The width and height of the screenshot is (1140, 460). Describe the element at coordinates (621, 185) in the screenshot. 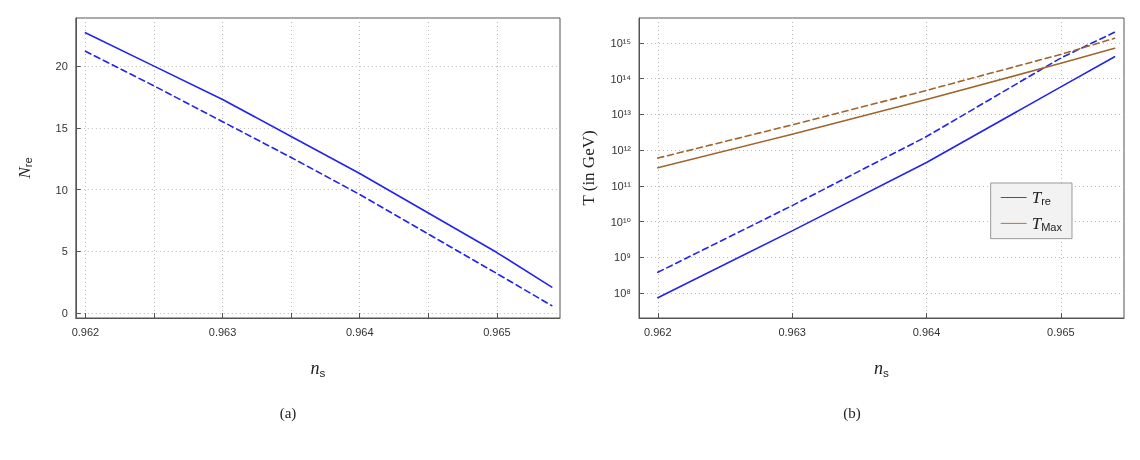

I see `y-tick-label: 10¹¹` at that location.